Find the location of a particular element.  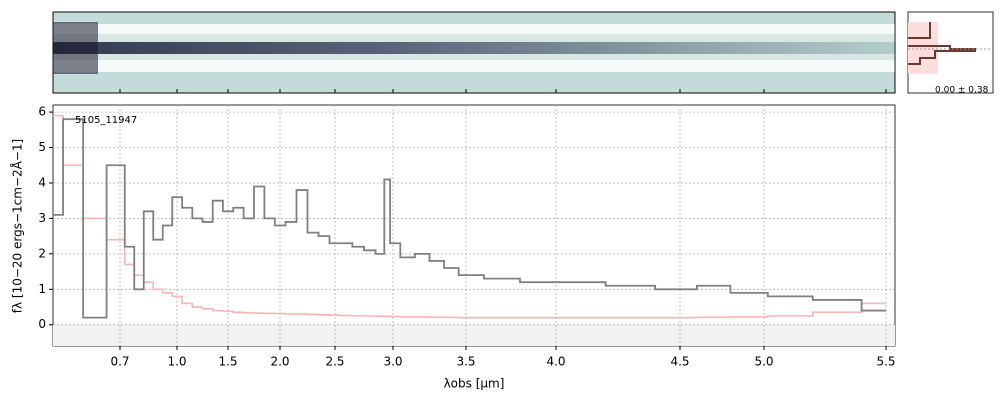

y-tick-label: 3 is located at coordinates (42, 218).